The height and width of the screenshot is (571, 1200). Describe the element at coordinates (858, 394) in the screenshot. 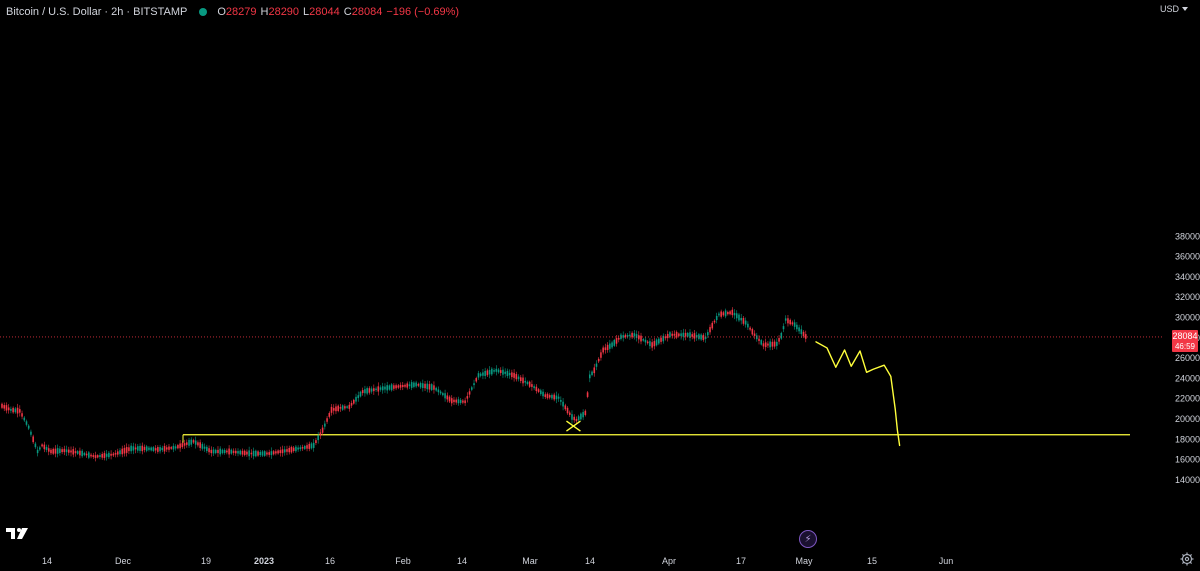

I see `forecast-drawing` at that location.